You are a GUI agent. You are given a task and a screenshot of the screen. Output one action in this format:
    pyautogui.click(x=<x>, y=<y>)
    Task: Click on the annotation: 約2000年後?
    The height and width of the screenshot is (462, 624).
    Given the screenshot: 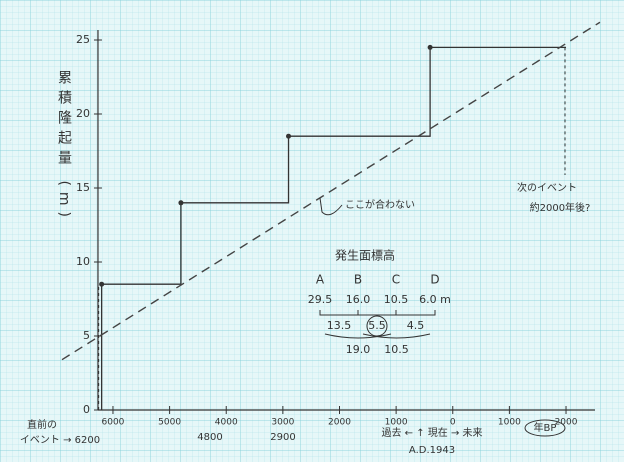 What is the action you would take?
    pyautogui.click(x=560, y=207)
    